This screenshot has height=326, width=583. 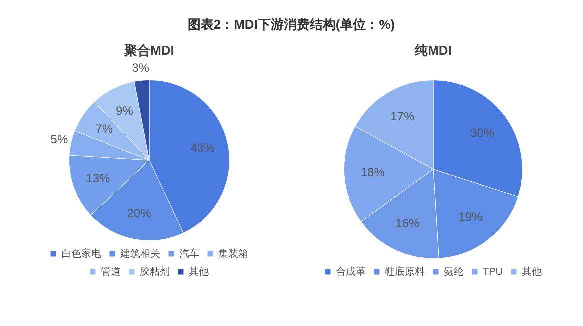 What do you see at coordinates (111, 272) in the screenshot?
I see `legend-label: 管道` at bounding box center [111, 272].